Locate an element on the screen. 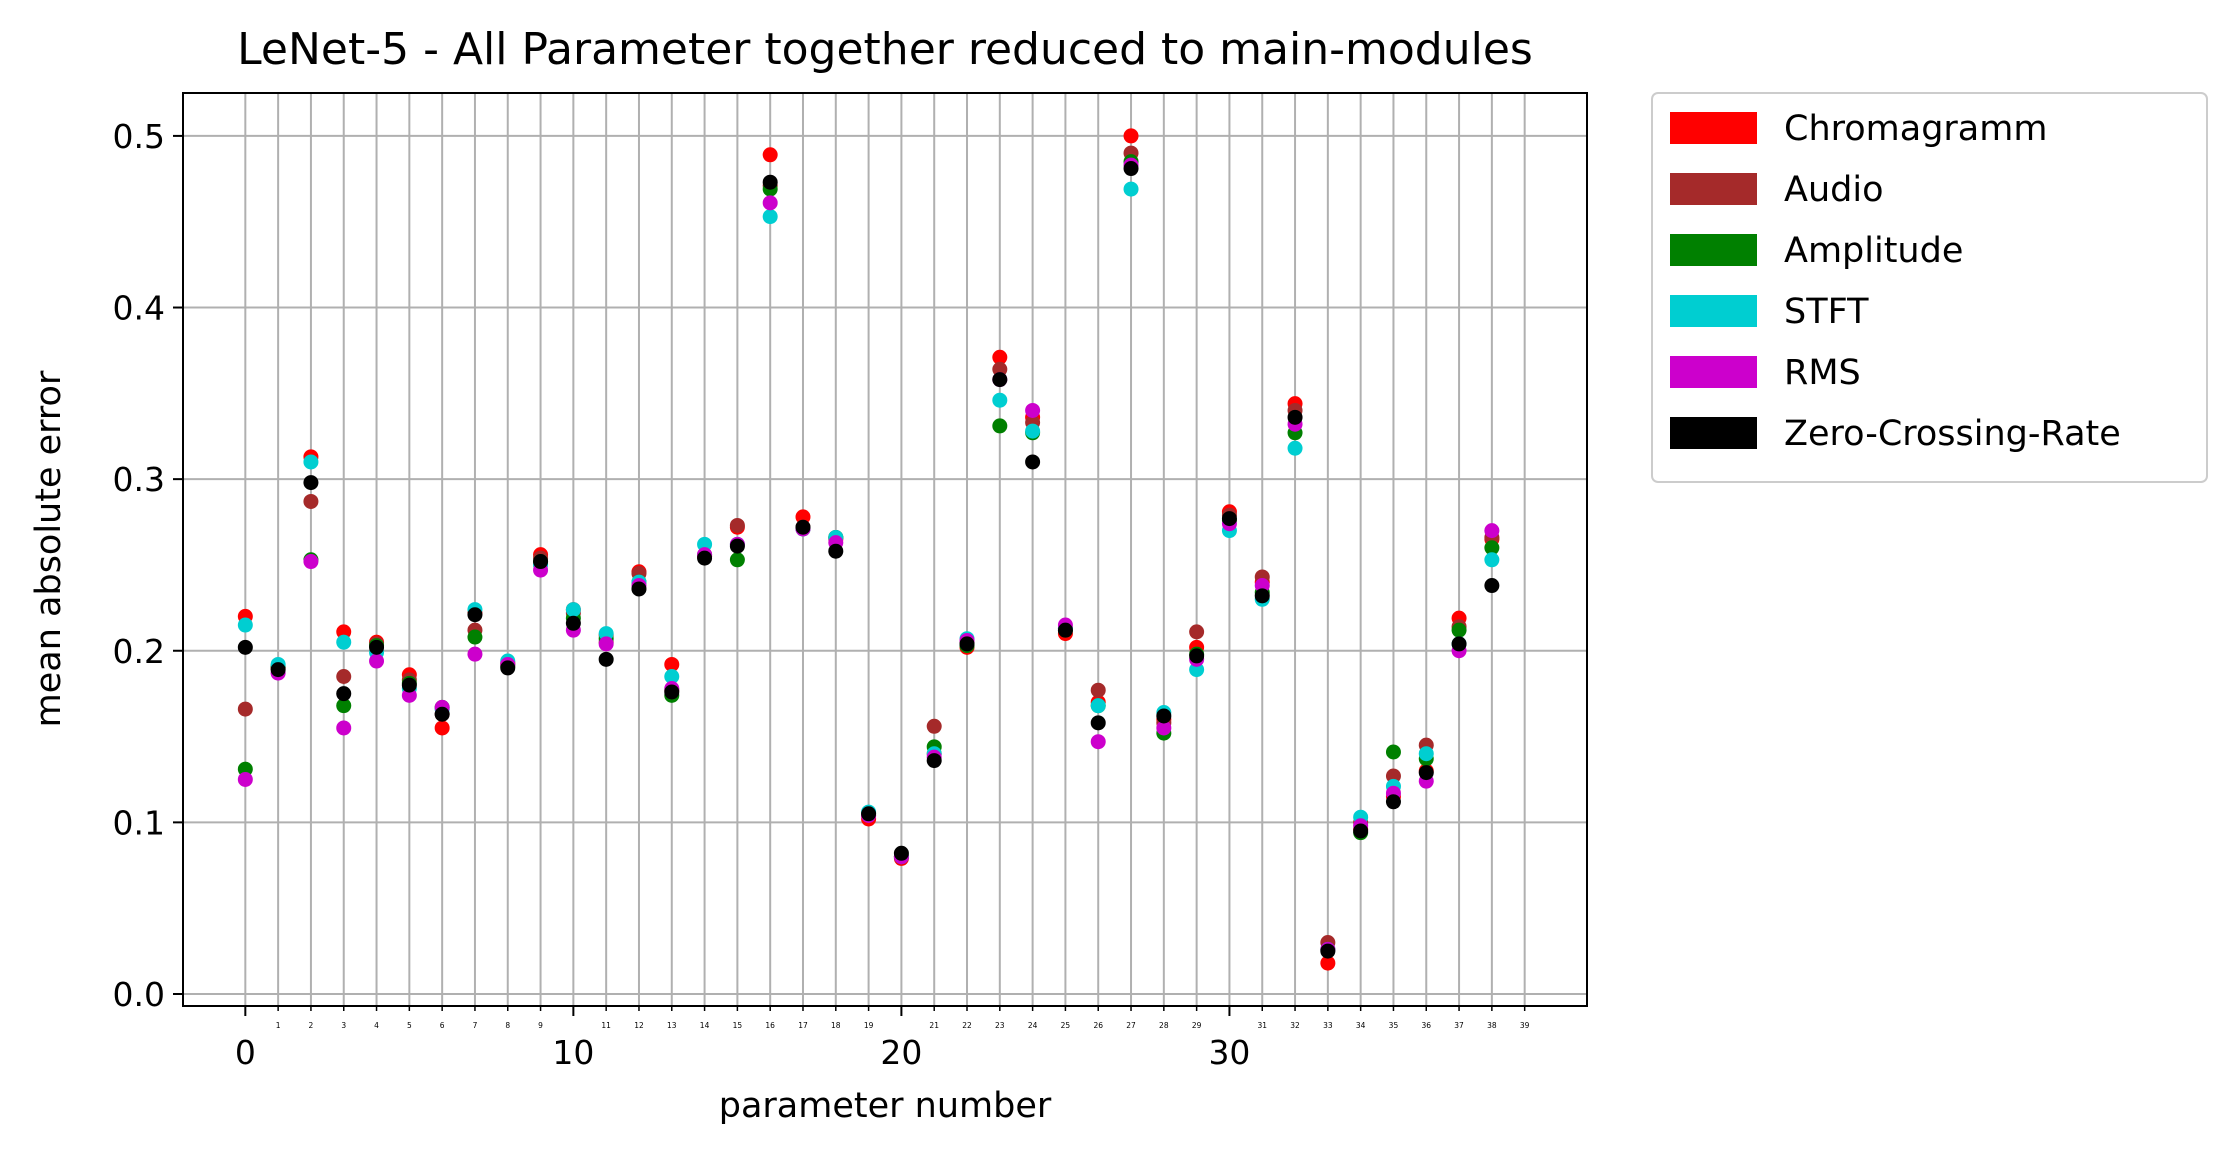  x-minor-tick-label: 39 is located at coordinates (1525, 1025).